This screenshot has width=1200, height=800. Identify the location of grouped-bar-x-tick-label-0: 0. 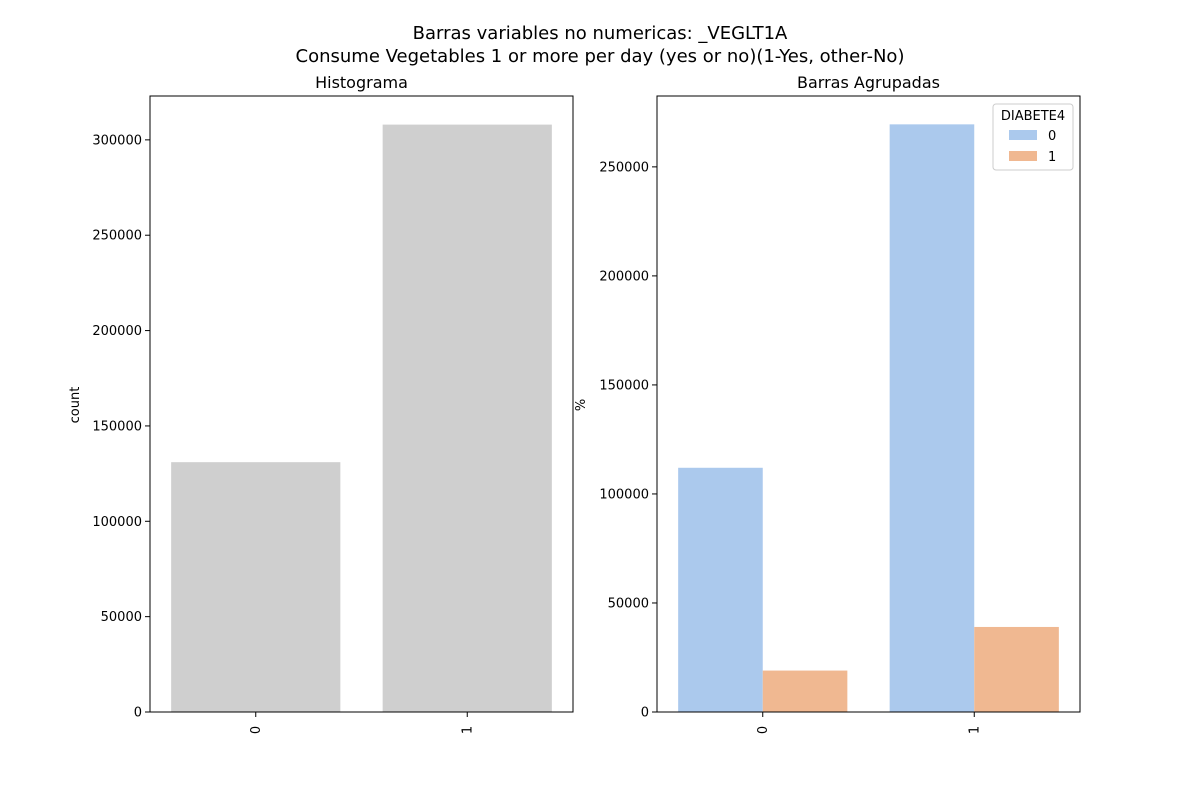
(763, 730).